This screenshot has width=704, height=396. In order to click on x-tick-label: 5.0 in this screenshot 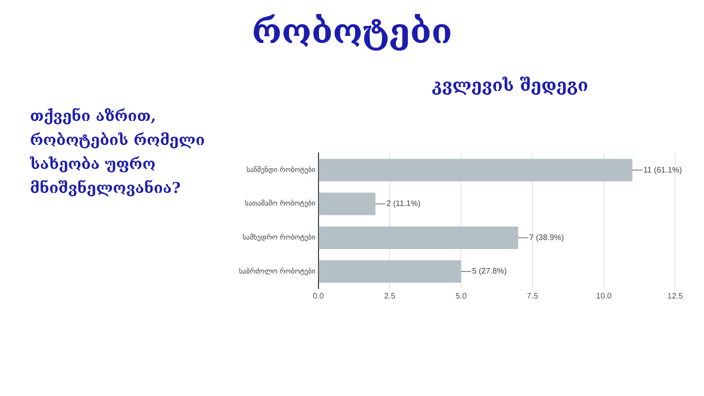, I will do `click(462, 295)`.